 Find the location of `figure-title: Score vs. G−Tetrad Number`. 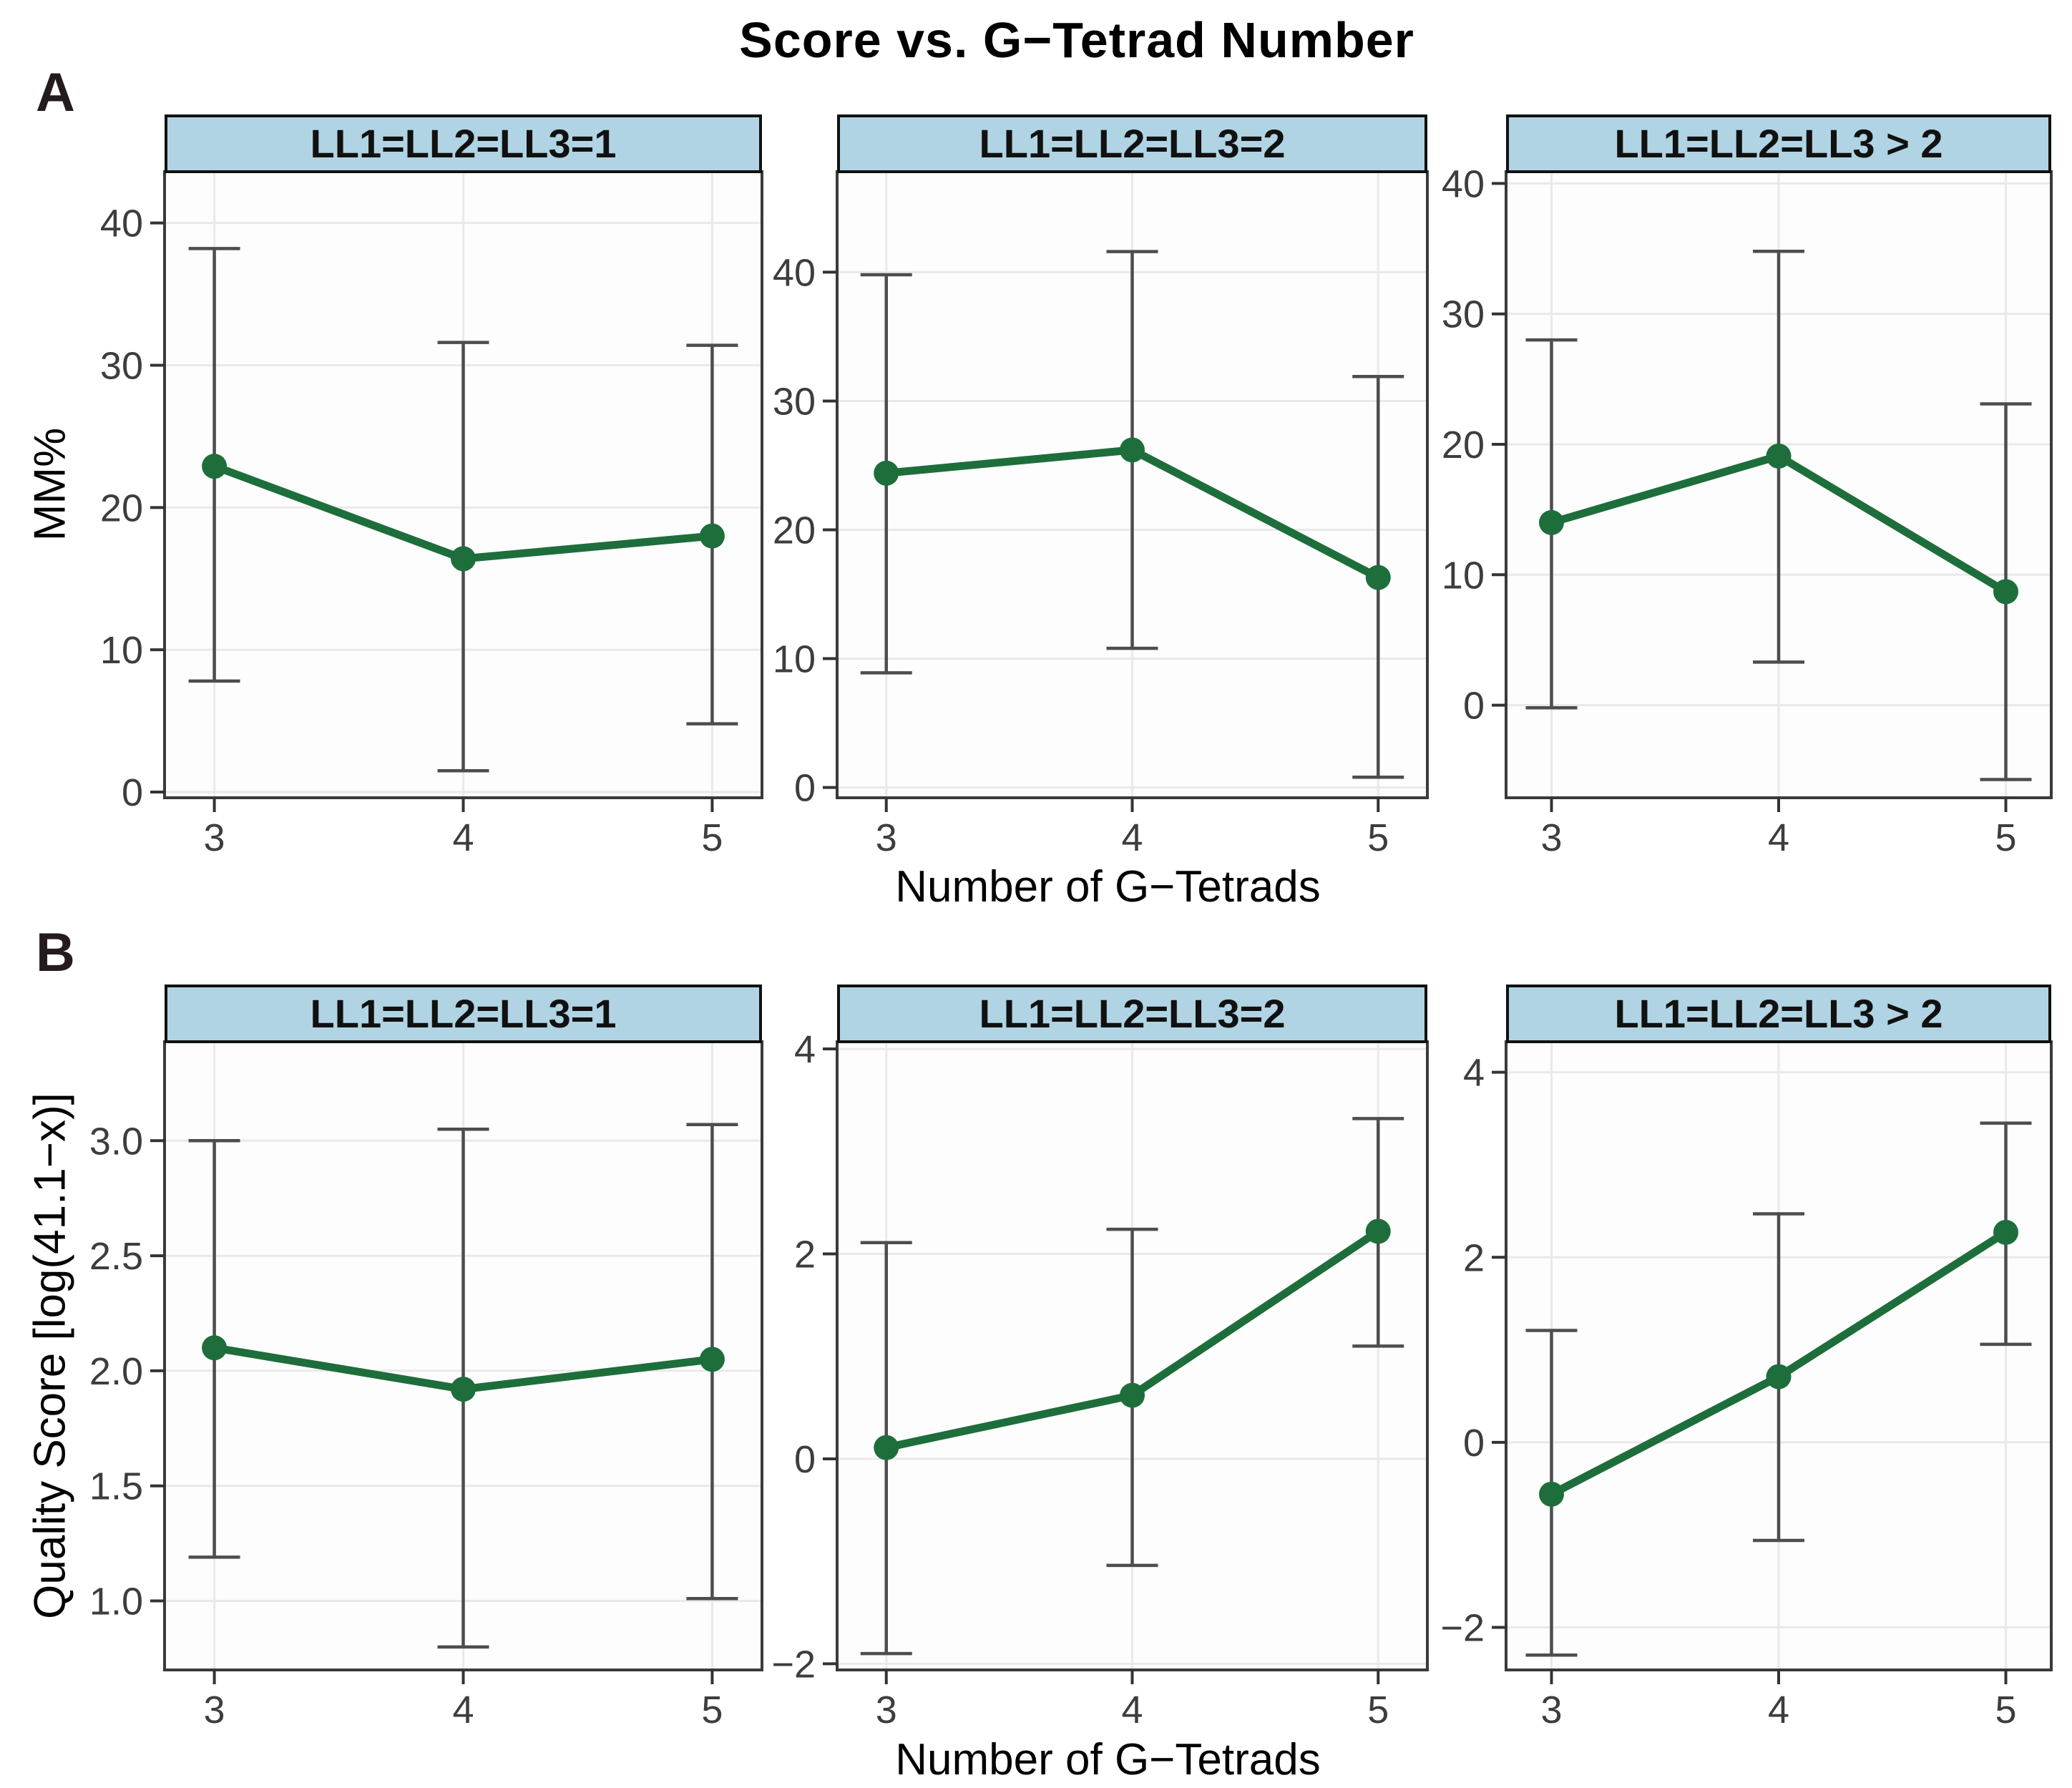

figure-title: Score vs. G−Tetrad Number is located at coordinates (1076, 40).